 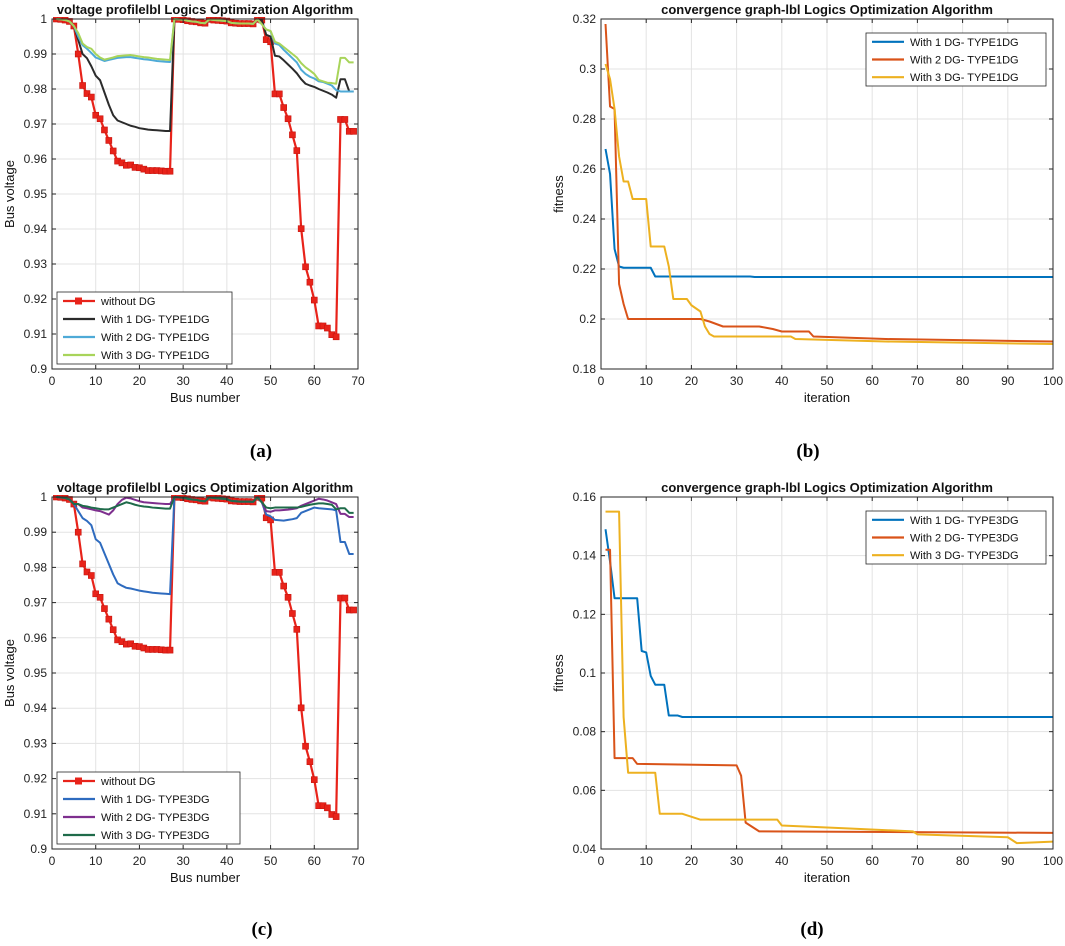 I want to click on y-tick-label: 0.99, so click(x=36, y=532).